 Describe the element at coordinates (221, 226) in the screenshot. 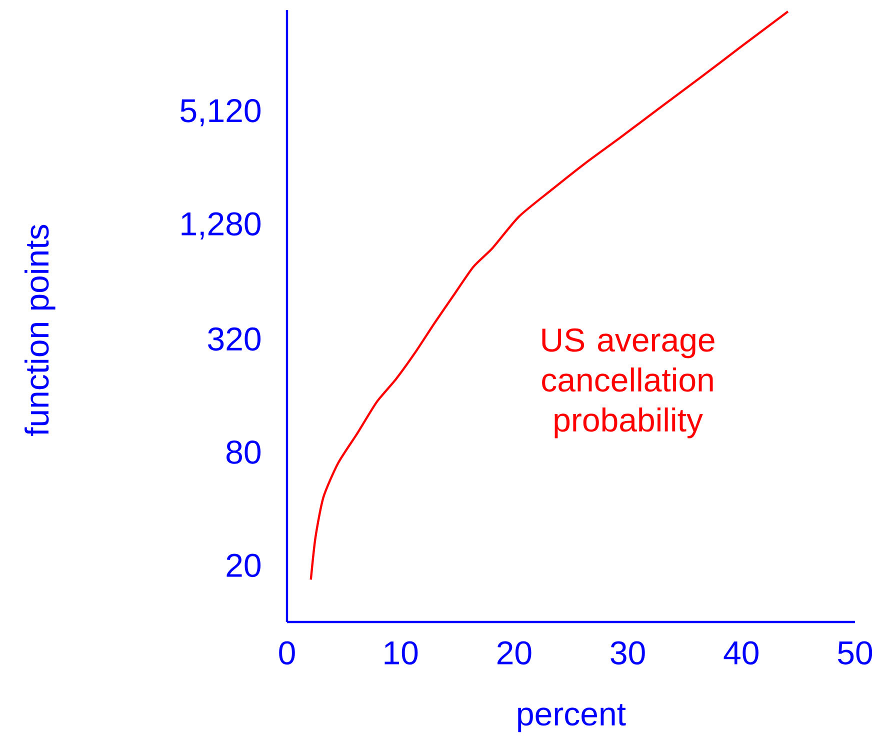

I see `y-tick-label: 1,280` at that location.